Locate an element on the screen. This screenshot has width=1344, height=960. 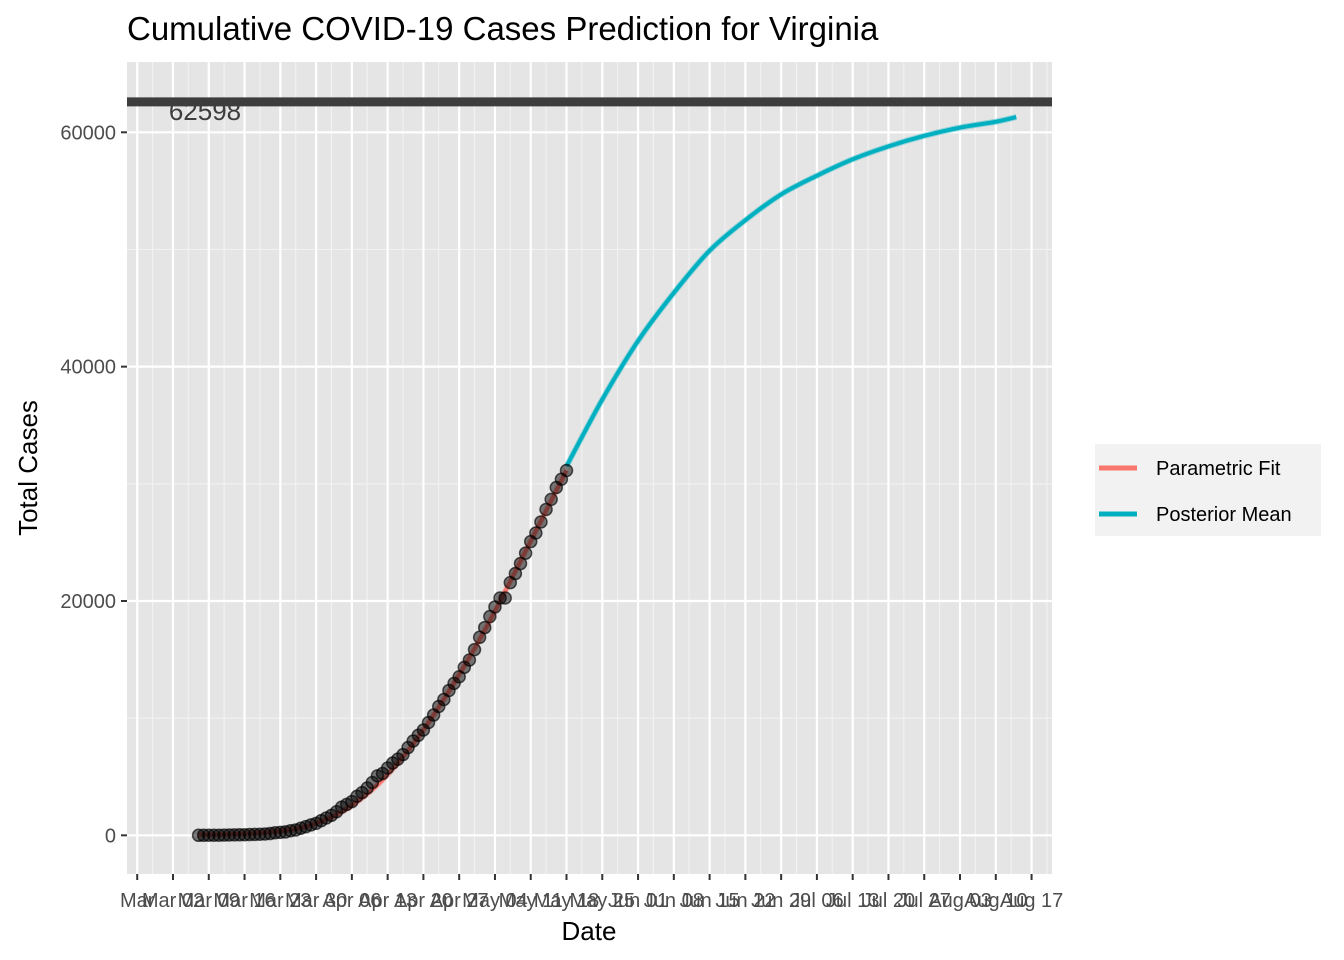
x-tick-label: Aug 03 is located at coordinates (959, 901).